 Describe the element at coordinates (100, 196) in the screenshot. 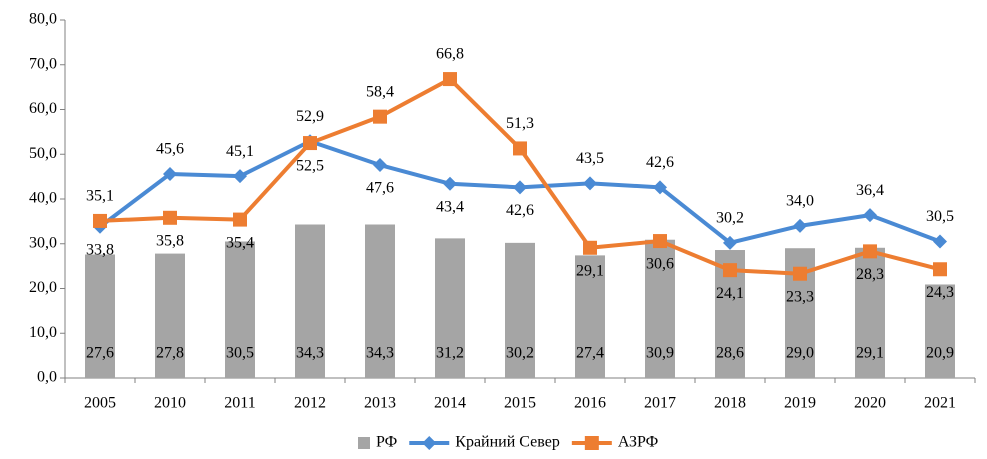

I see `line-value-label: 35,1` at that location.